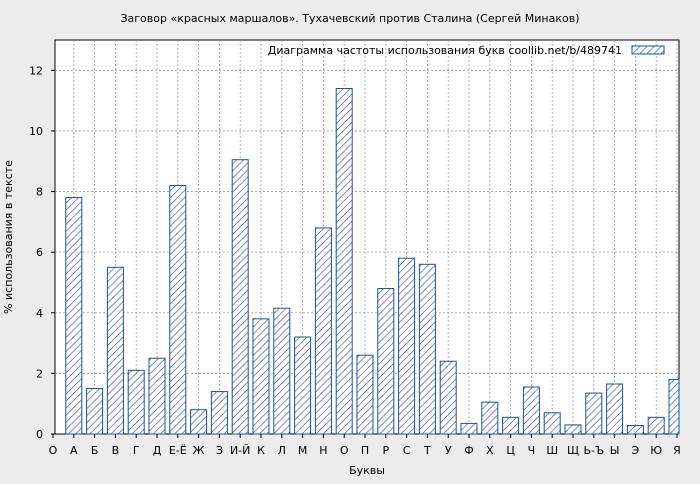 This screenshot has width=700, height=484. I want to click on x-axis-ticks: О А Б В Г Д Е-Ё Ж З И-Й К Л М Н О П Р С Т У Ф Х Ц Ч Ш Щ Ь-Ъ Ы Э Ю Я, so click(365, 445).